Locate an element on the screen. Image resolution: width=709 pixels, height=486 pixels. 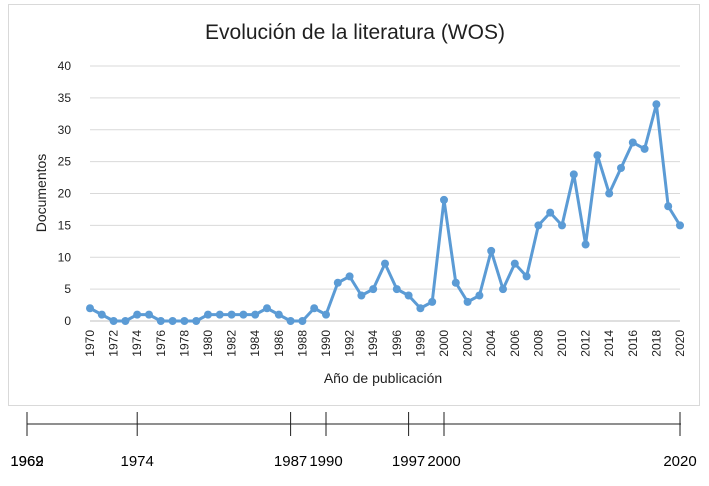
data-point-1972 is located at coordinates (113, 321).